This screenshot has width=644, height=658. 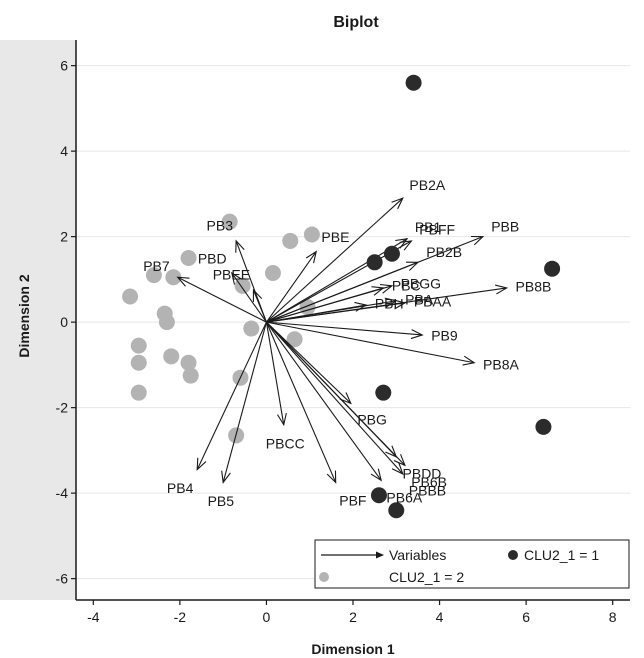 What do you see at coordinates (428, 227) in the screenshot?
I see `variable-label: PB1` at bounding box center [428, 227].